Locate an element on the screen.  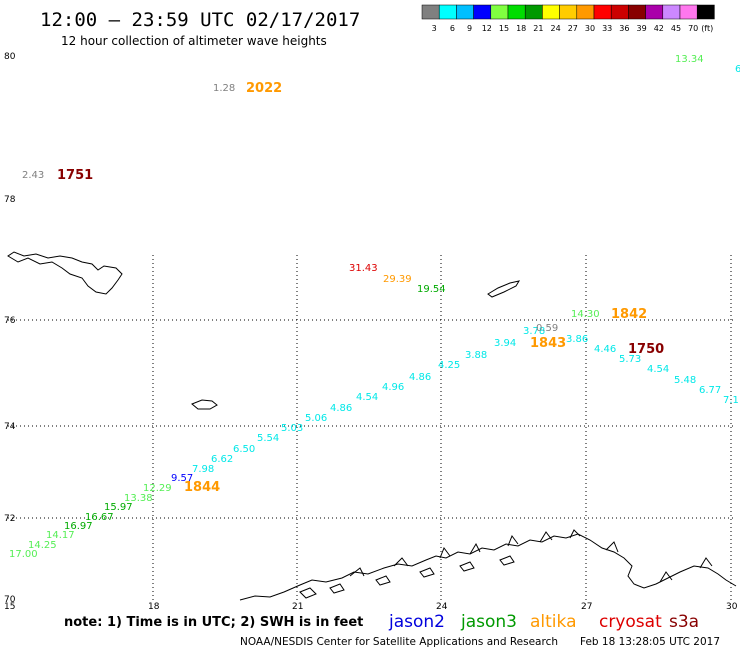
satellite-cryosat: cryosat is located at coordinates (630, 622).